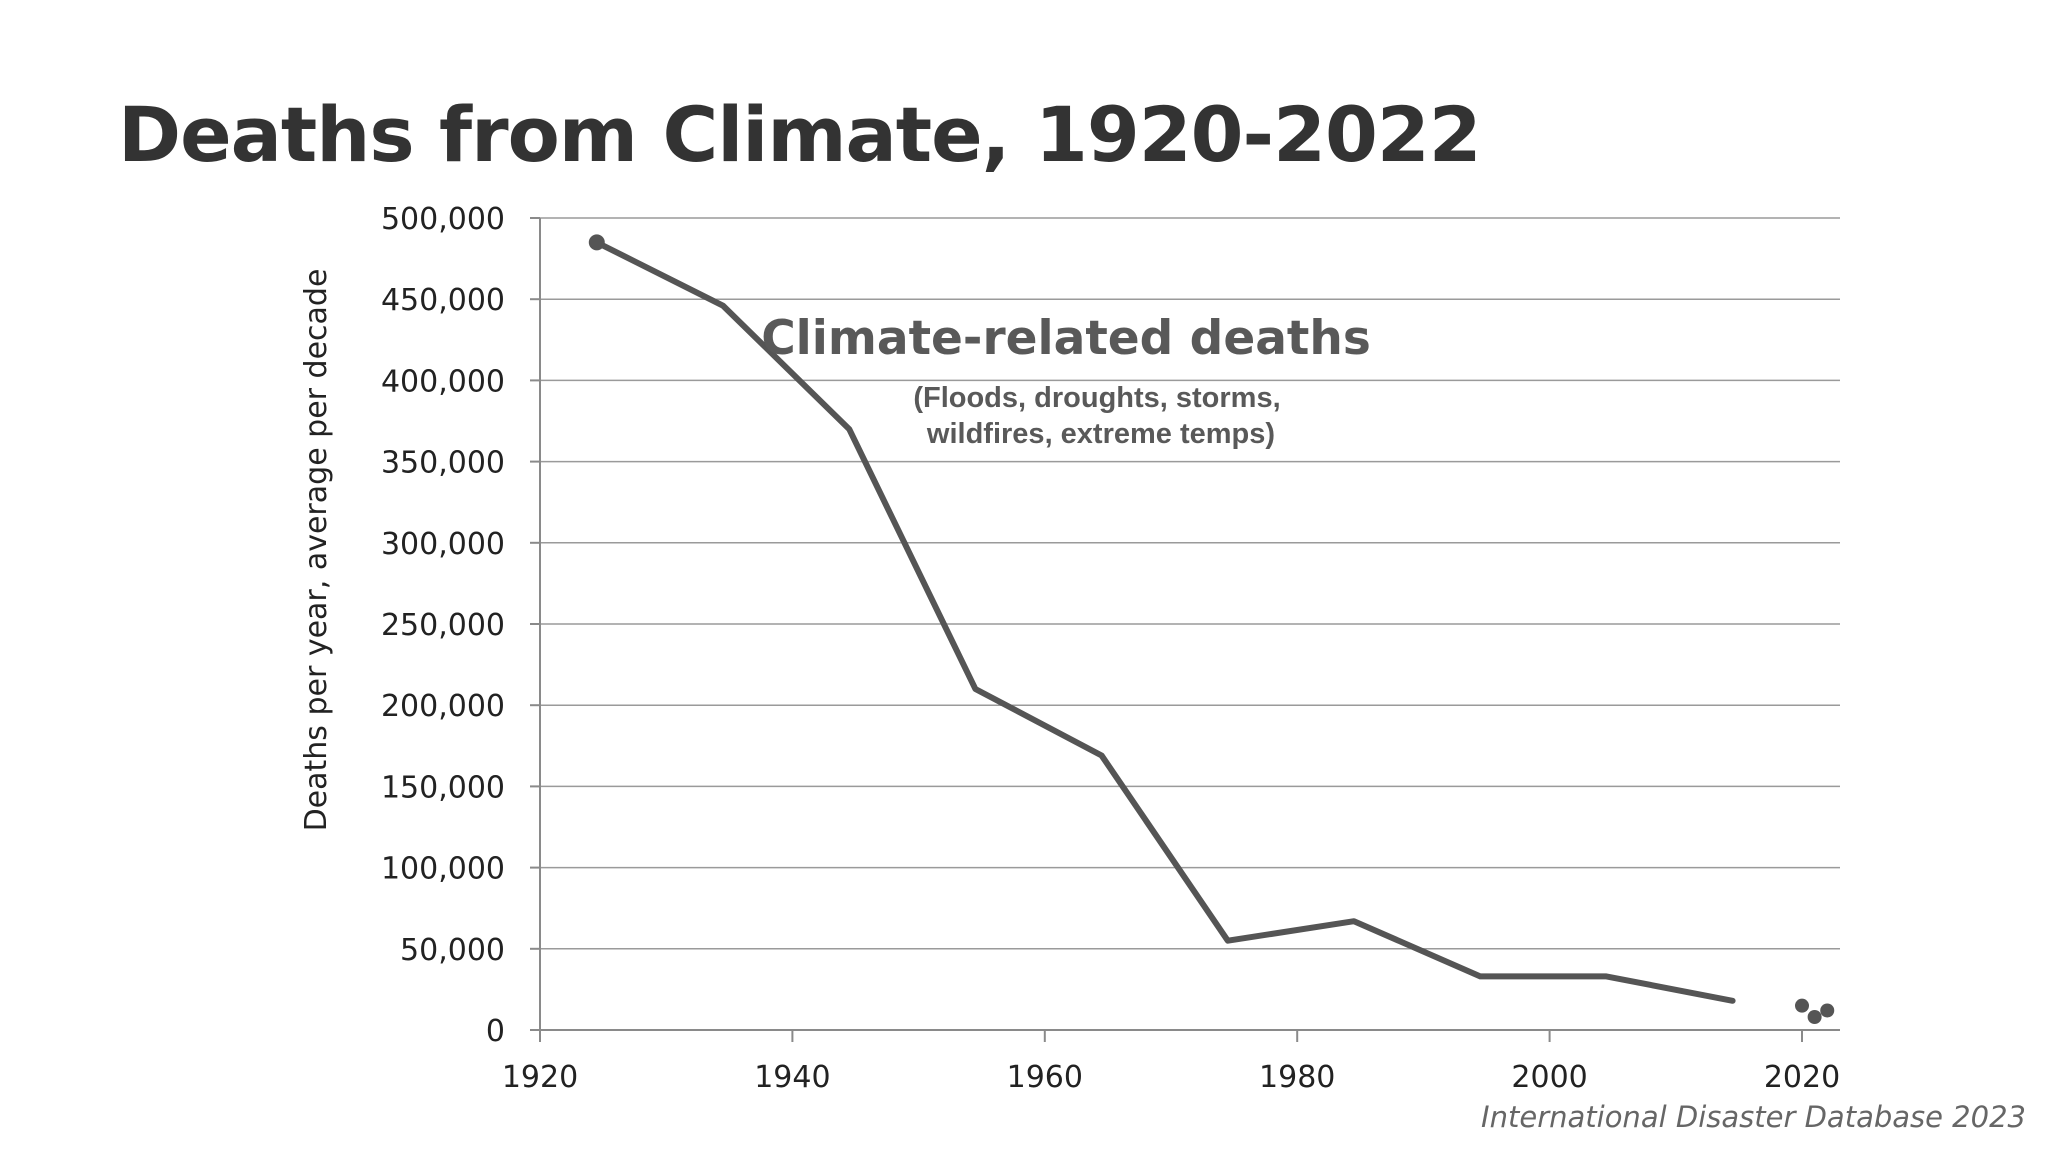  Describe the element at coordinates (443, 463) in the screenshot. I see `y-tick-label: 350,000` at that location.